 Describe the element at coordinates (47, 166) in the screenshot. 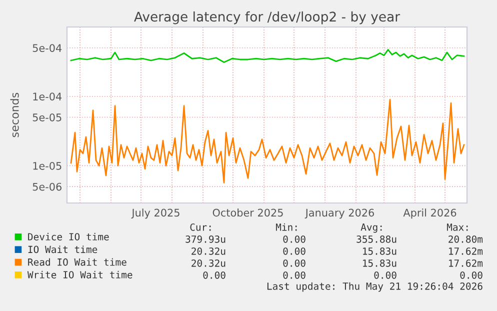

I see `y-tick-label: 1e-05` at that location.